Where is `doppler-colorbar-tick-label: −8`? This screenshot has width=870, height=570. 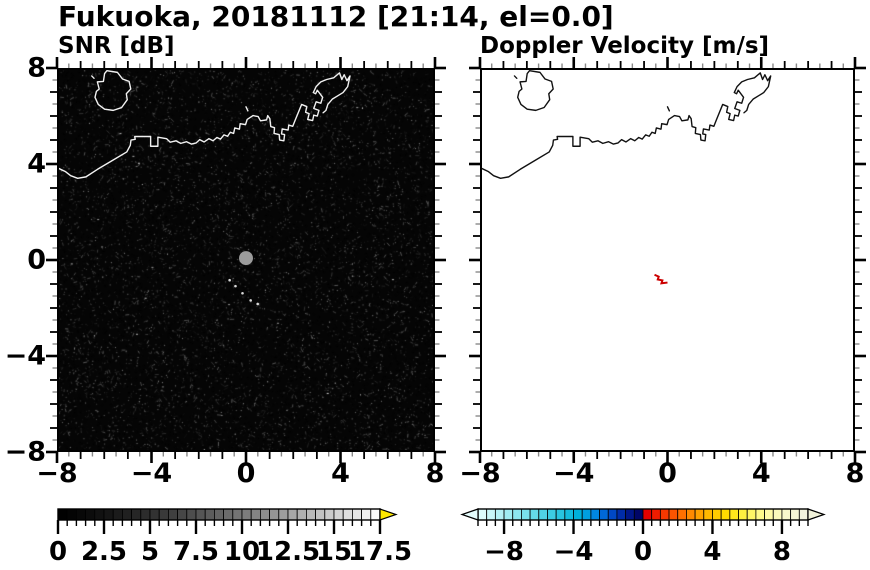
doppler-colorbar-tick-label: −8 is located at coordinates (504, 552).